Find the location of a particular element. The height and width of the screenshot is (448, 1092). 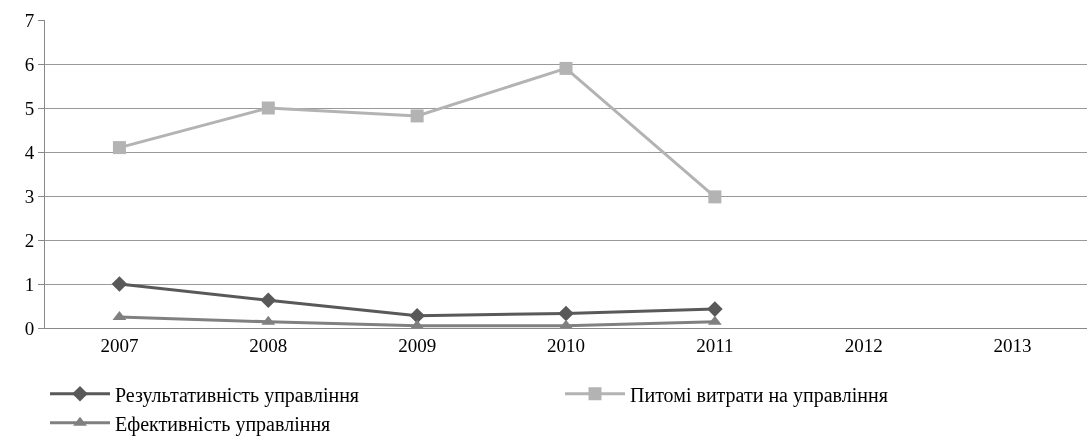

y-tick-label: 4 is located at coordinates (29, 152).